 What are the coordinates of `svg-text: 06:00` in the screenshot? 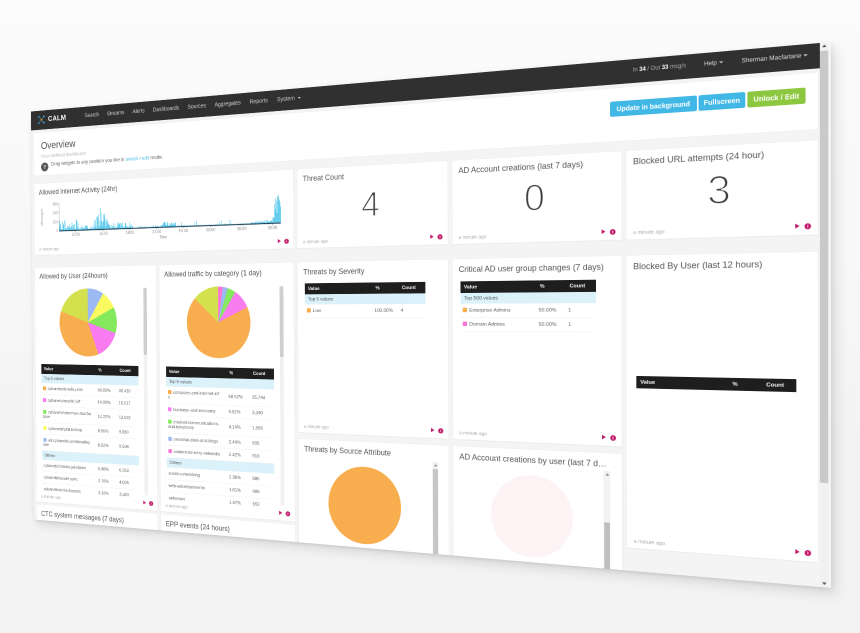 It's located at (241, 228).